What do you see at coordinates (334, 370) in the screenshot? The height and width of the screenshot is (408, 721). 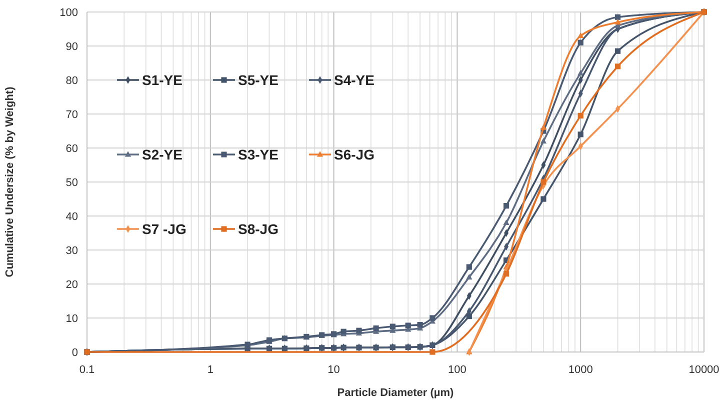 I see `x-tick-label: 10` at bounding box center [334, 370].